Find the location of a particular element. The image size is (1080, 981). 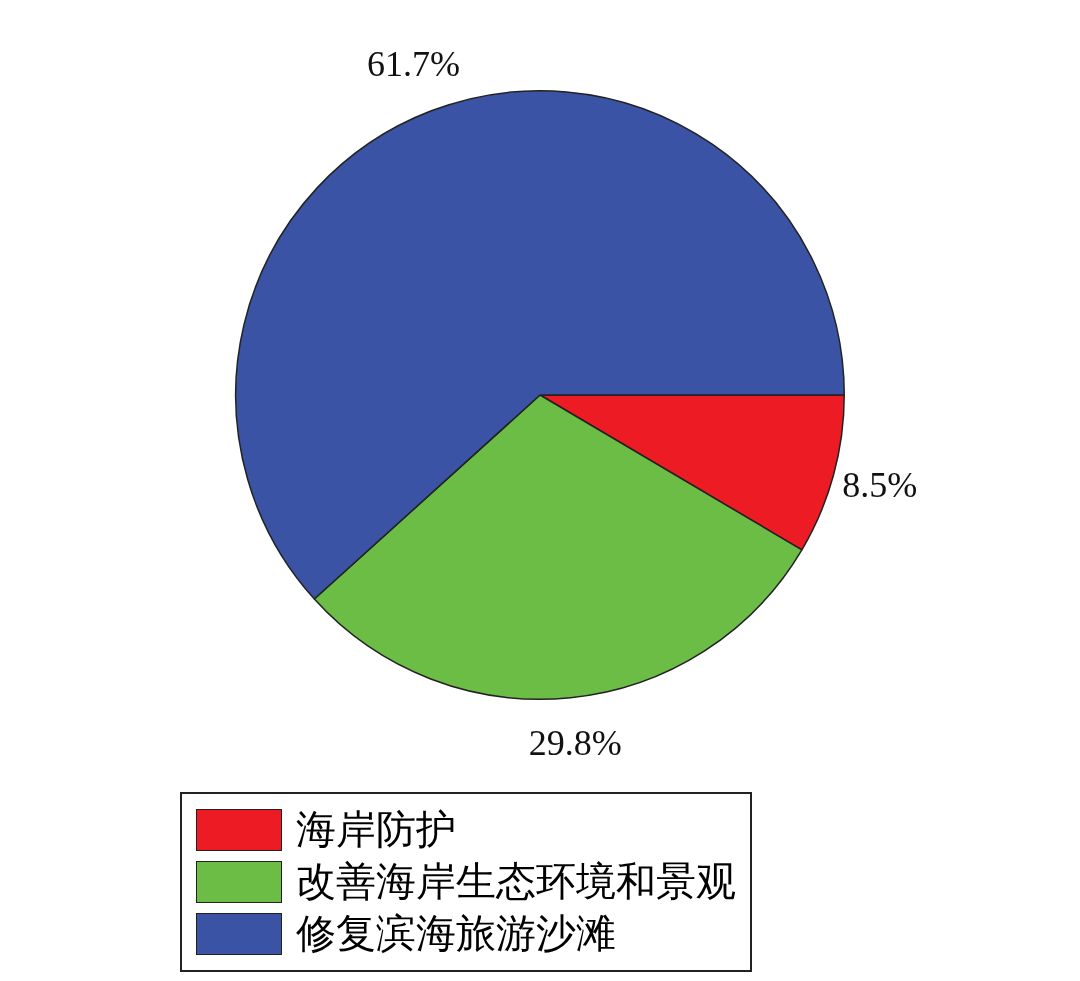

legend-label: 海岸防护 is located at coordinates (376, 830).